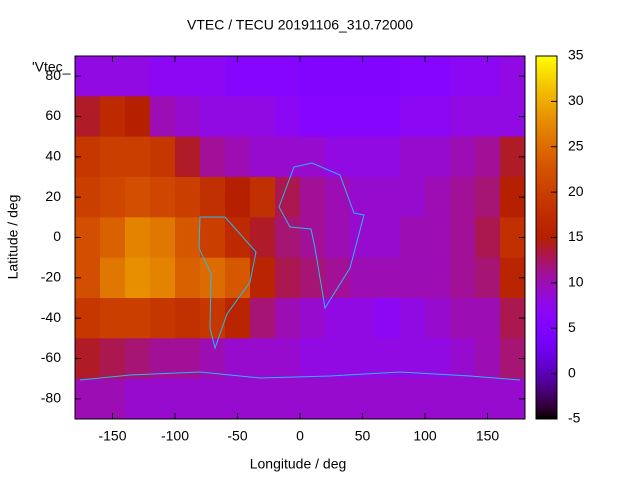  What do you see at coordinates (572, 372) in the screenshot?
I see `colorbar-tick-label: 0` at bounding box center [572, 372].